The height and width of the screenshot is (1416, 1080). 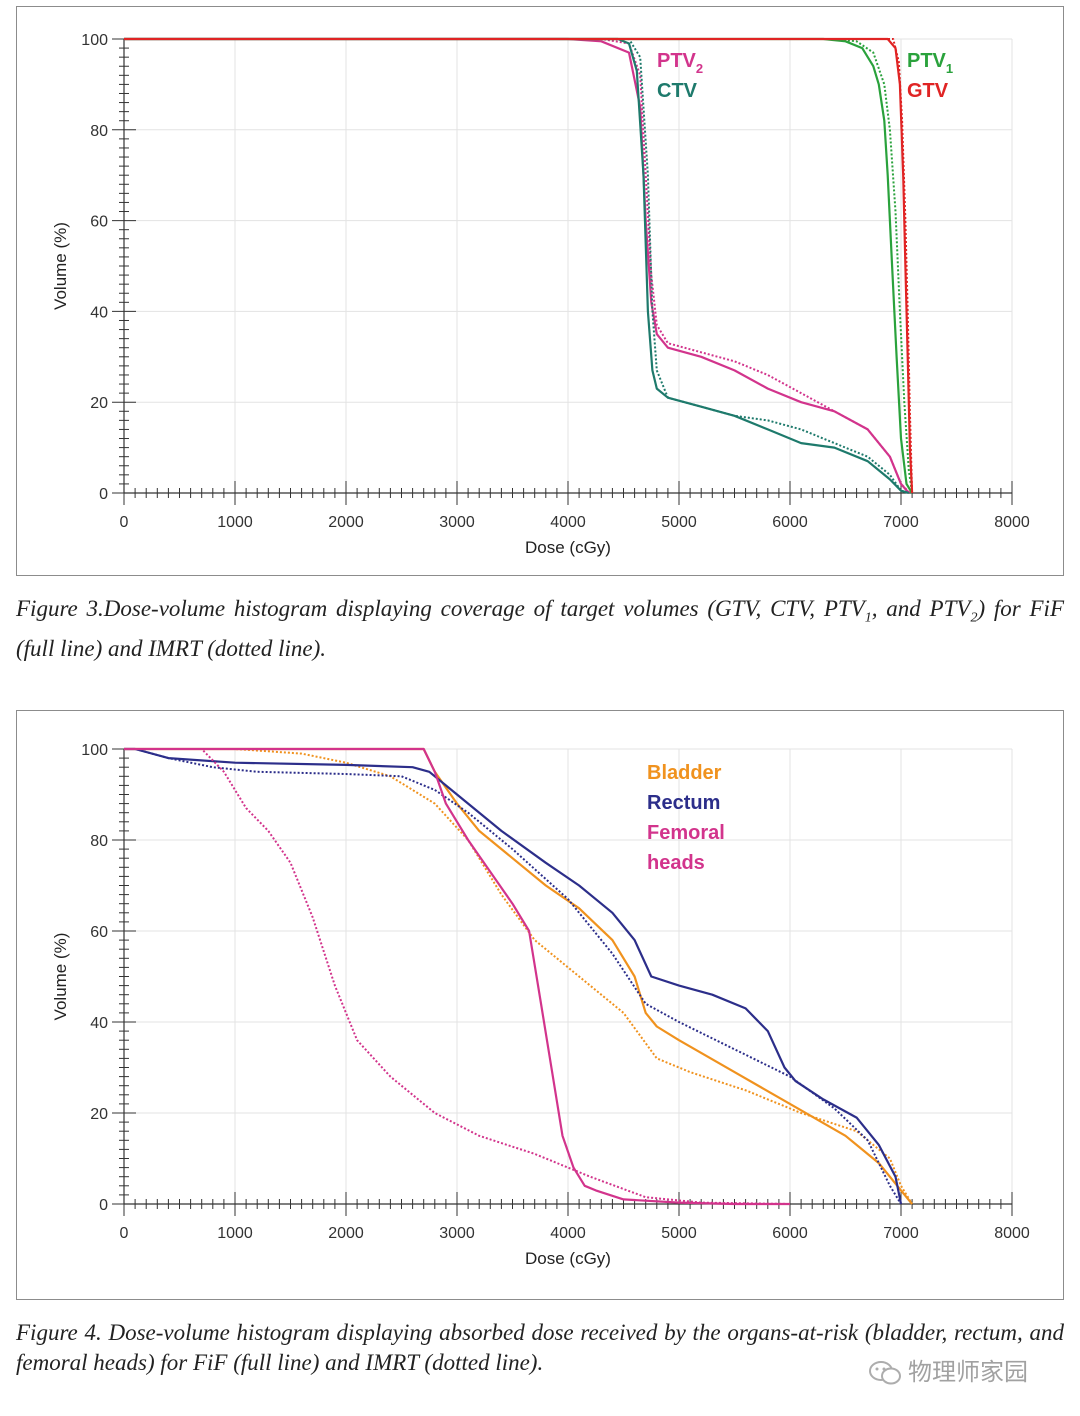 I want to click on series-label-femoral: Femoral, so click(x=686, y=833).